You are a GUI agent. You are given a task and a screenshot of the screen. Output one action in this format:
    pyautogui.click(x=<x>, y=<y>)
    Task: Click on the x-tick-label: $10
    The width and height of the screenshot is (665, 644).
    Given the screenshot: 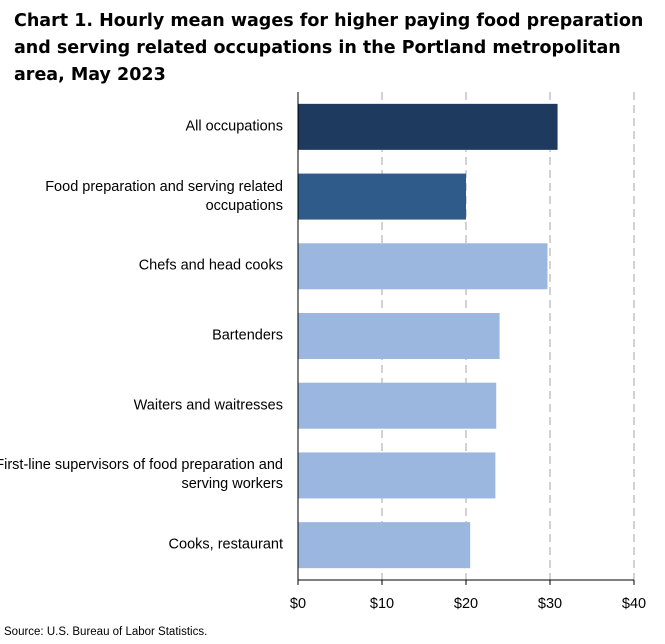 What is the action you would take?
    pyautogui.click(x=382, y=604)
    